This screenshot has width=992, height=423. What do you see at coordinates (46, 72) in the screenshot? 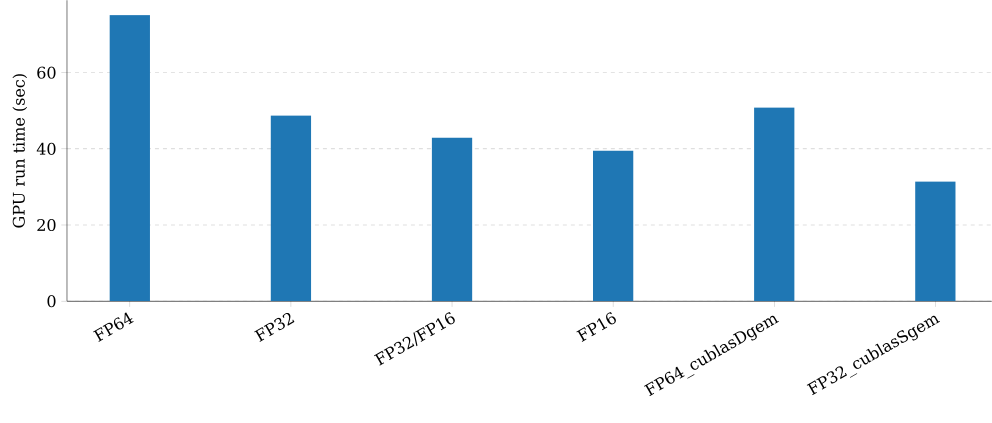
I see `y-tick-label: 60` at bounding box center [46, 72].